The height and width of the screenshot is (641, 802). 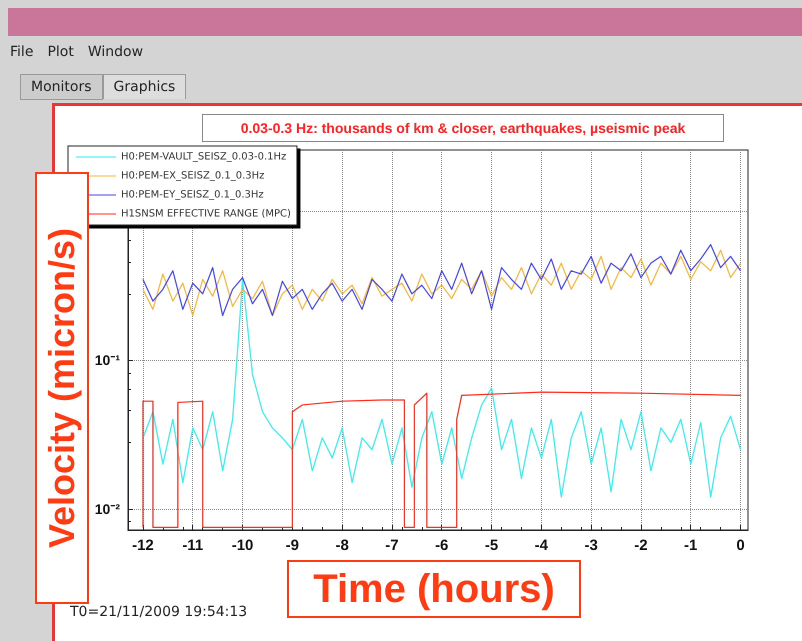 What do you see at coordinates (740, 545) in the screenshot?
I see `x-tick-label: 0` at bounding box center [740, 545].